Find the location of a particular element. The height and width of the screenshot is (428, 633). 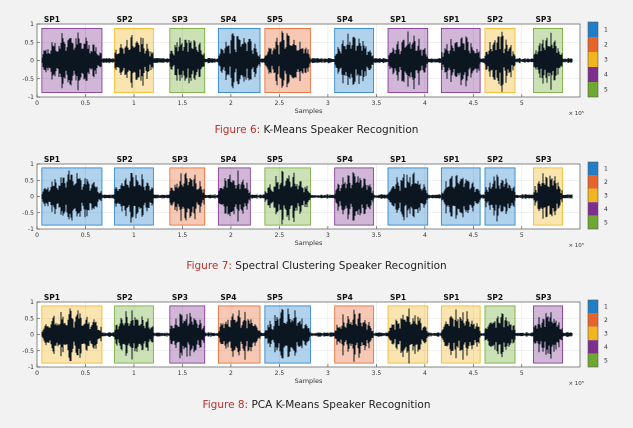

figure-8-label: Figure 8: is located at coordinates (225, 405).